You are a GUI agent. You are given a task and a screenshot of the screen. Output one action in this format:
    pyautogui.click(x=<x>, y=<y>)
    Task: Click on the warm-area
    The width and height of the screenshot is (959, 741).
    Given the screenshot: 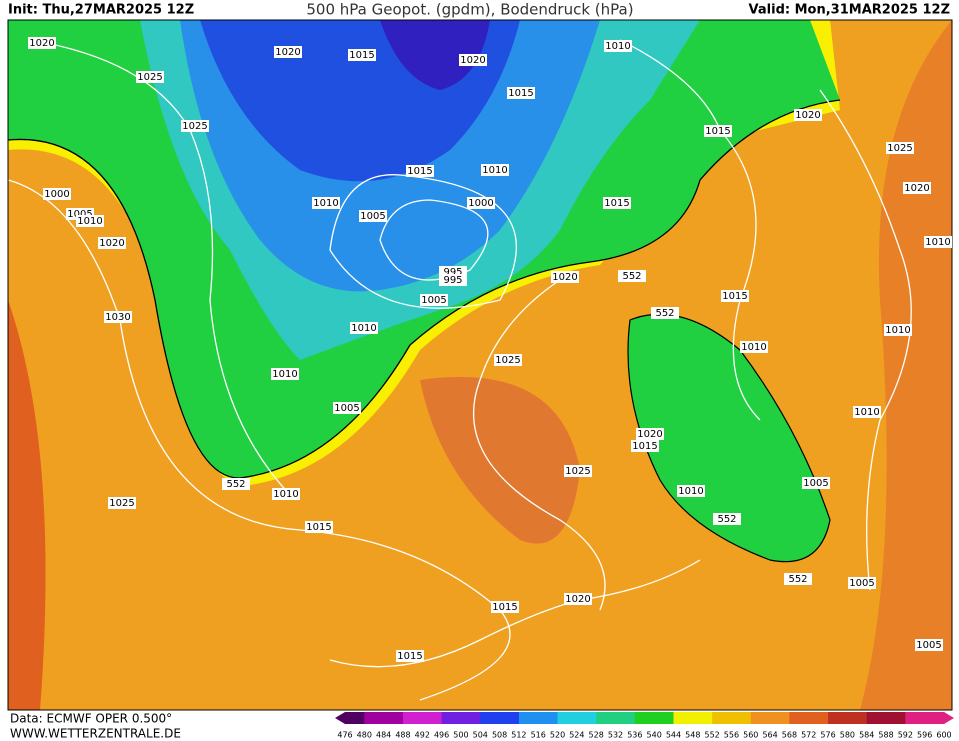 What is the action you would take?
    pyautogui.click(x=500, y=460)
    